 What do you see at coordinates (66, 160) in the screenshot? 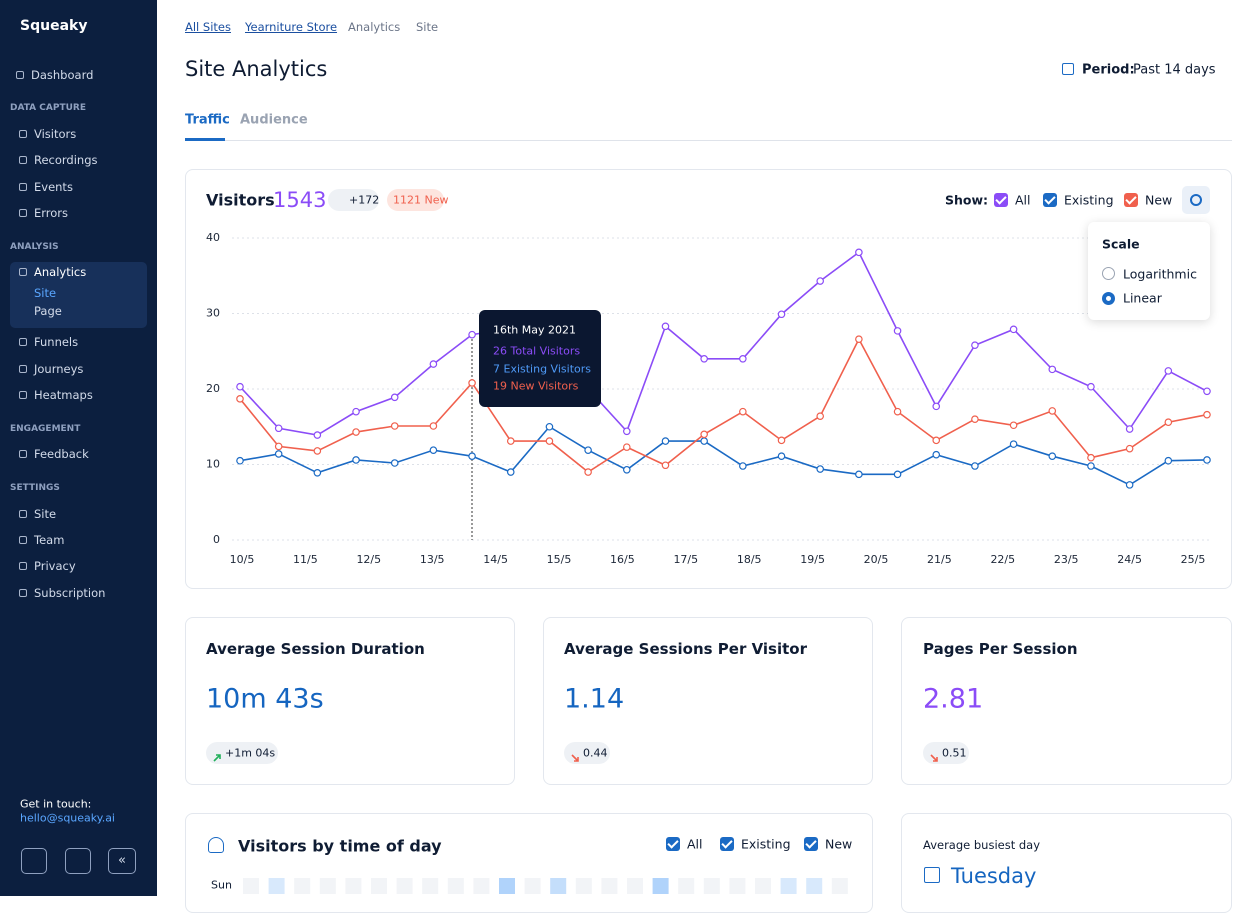
I see `nav-item: Recordings` at bounding box center [66, 160].